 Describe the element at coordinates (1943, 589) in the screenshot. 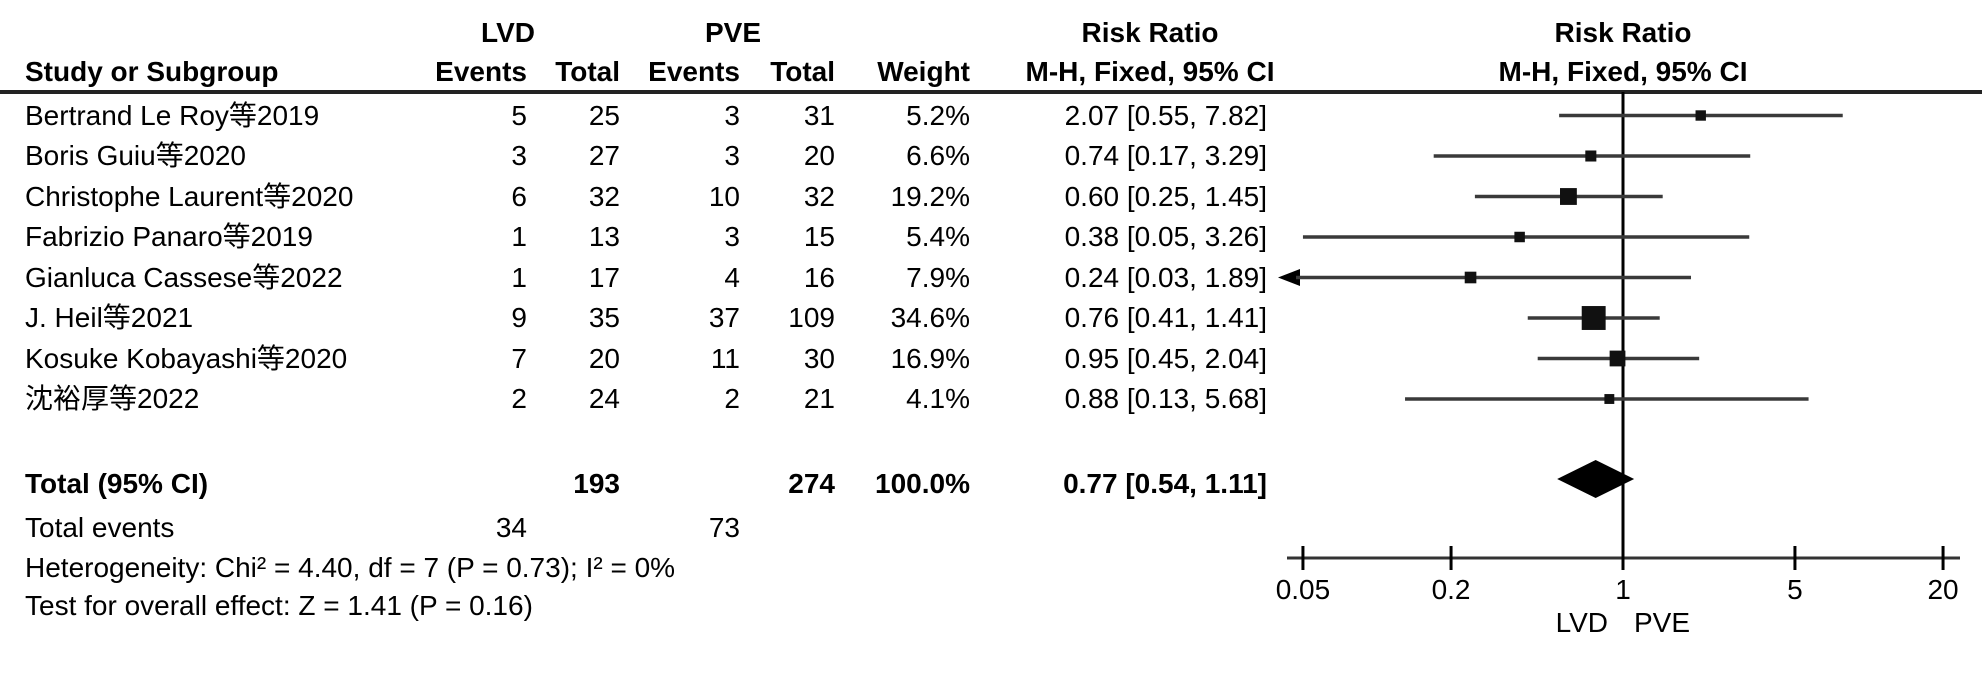

I see `x-axis-tick-label: 20` at that location.